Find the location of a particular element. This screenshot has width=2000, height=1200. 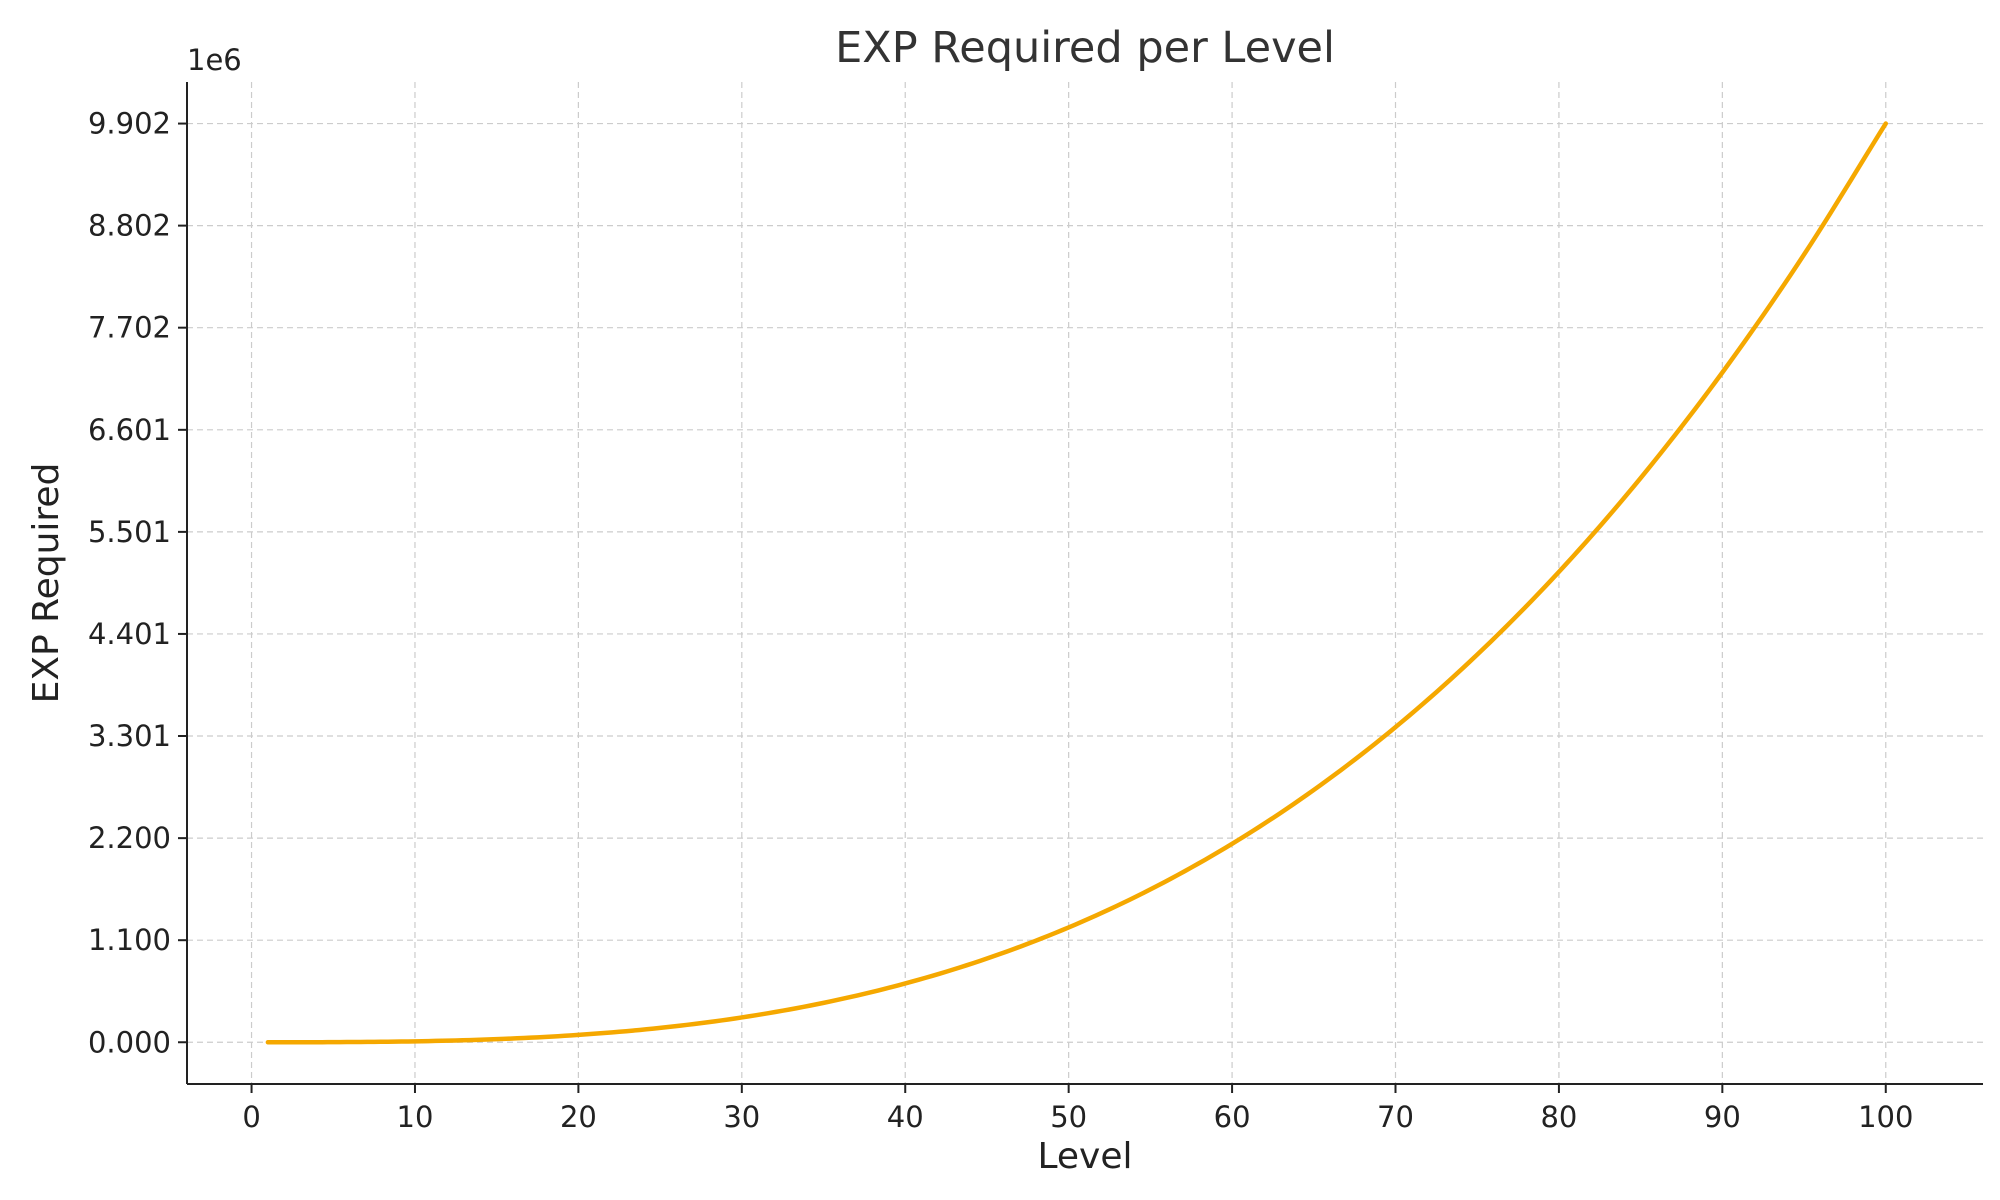

x-tick-label: 90 is located at coordinates (1722, 1117).